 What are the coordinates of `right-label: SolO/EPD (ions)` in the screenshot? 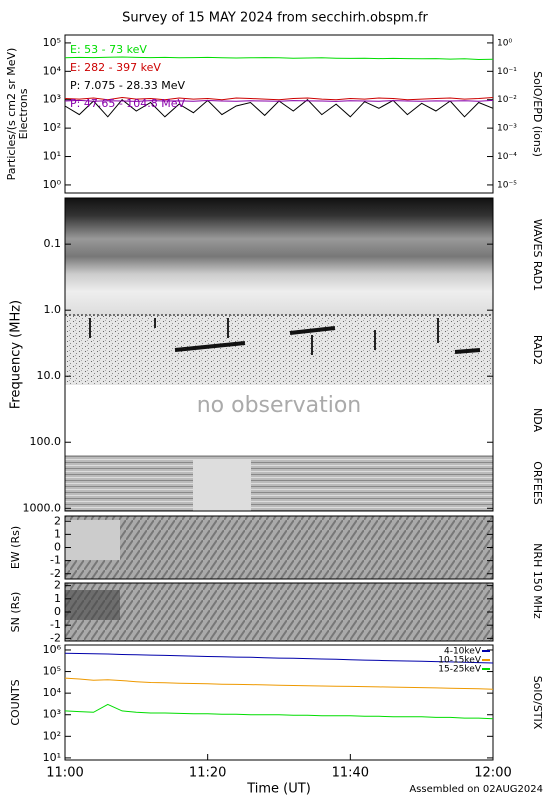 It's located at (537, 114).